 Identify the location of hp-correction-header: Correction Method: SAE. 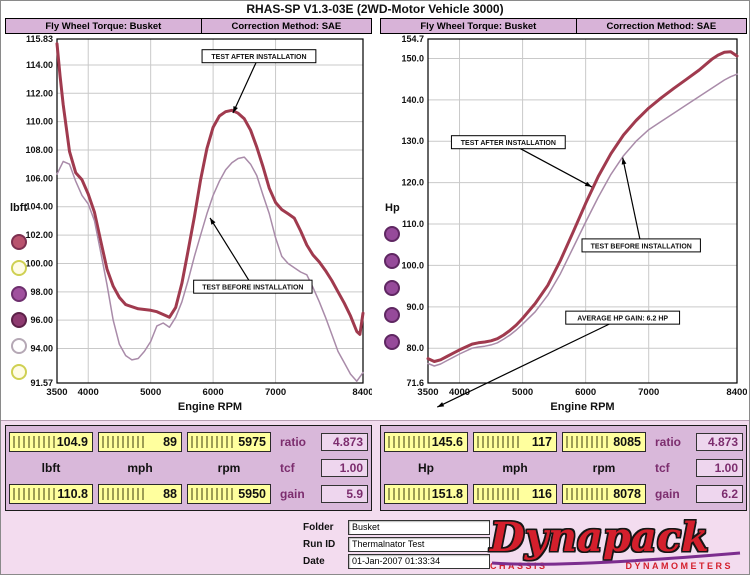
(661, 26).